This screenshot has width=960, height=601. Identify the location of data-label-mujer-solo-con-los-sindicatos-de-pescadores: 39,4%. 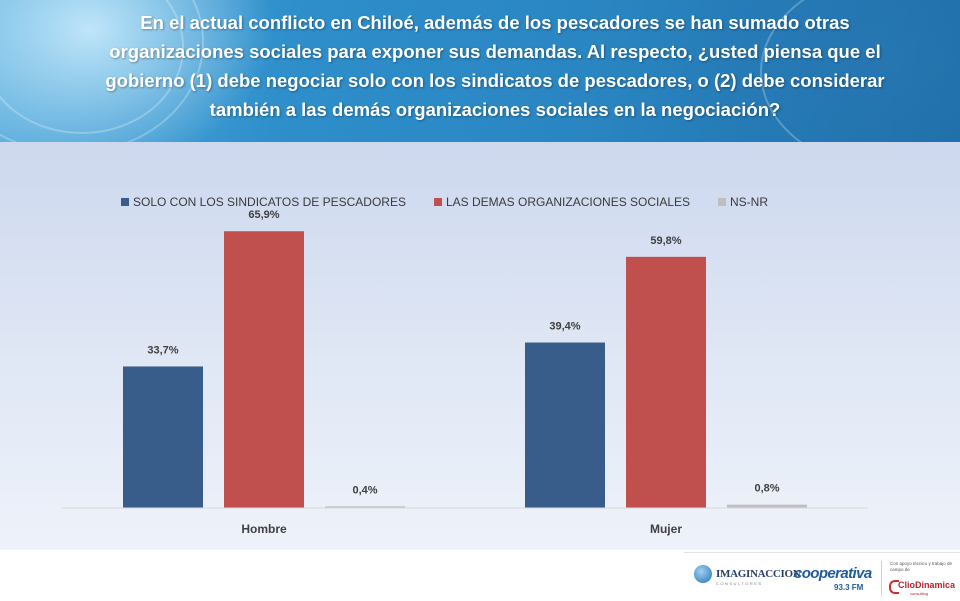
(564, 327).